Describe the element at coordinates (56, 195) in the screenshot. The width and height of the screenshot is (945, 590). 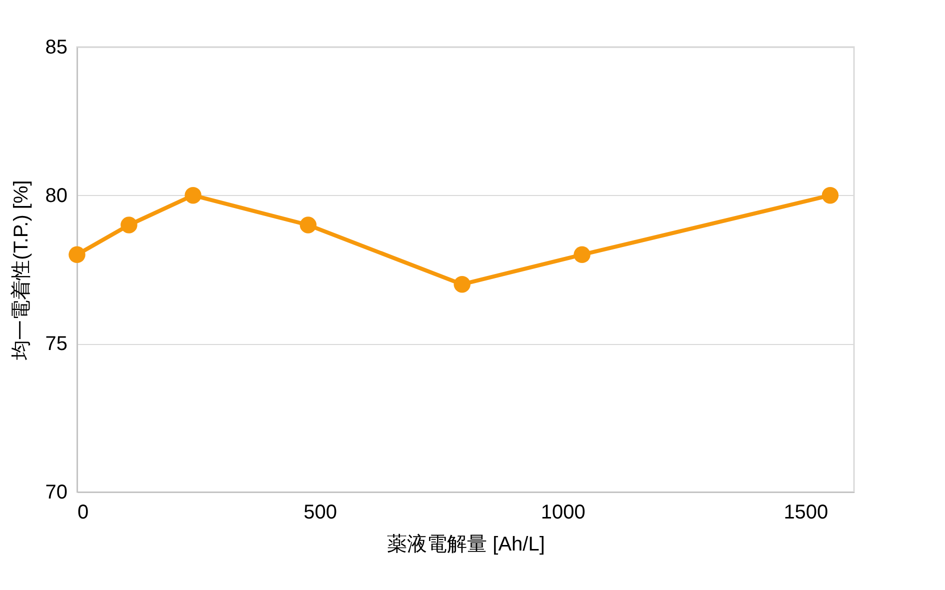
I see `y-tick-label: 80` at that location.